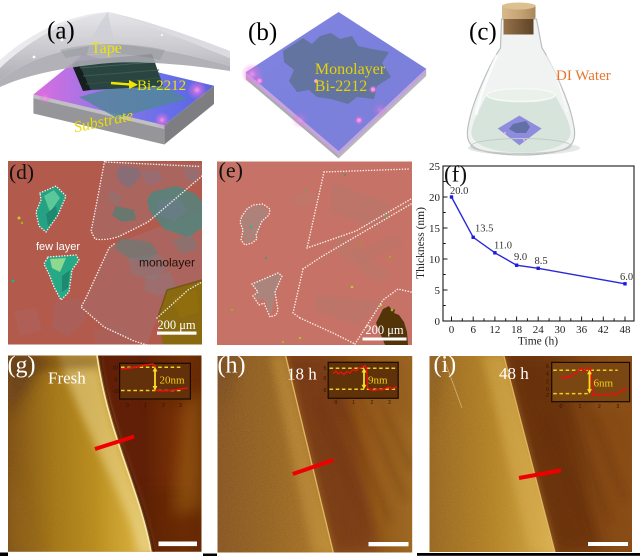 This screenshot has width=640, height=556. What do you see at coordinates (231, 170) in the screenshot?
I see `svg-text: (e)` at bounding box center [231, 170].